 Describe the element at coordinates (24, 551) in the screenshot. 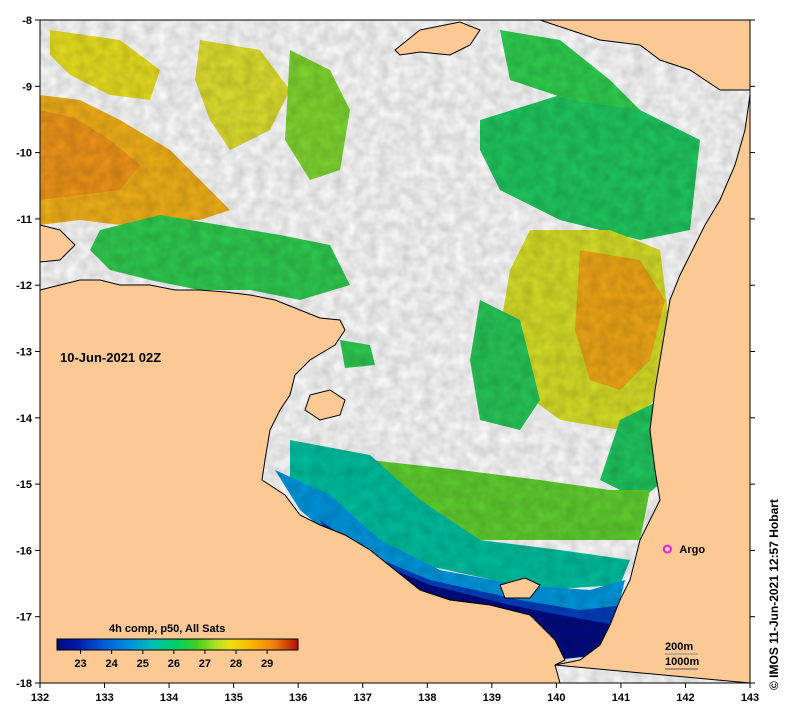

I see `lat-tick-label: -16` at that location.